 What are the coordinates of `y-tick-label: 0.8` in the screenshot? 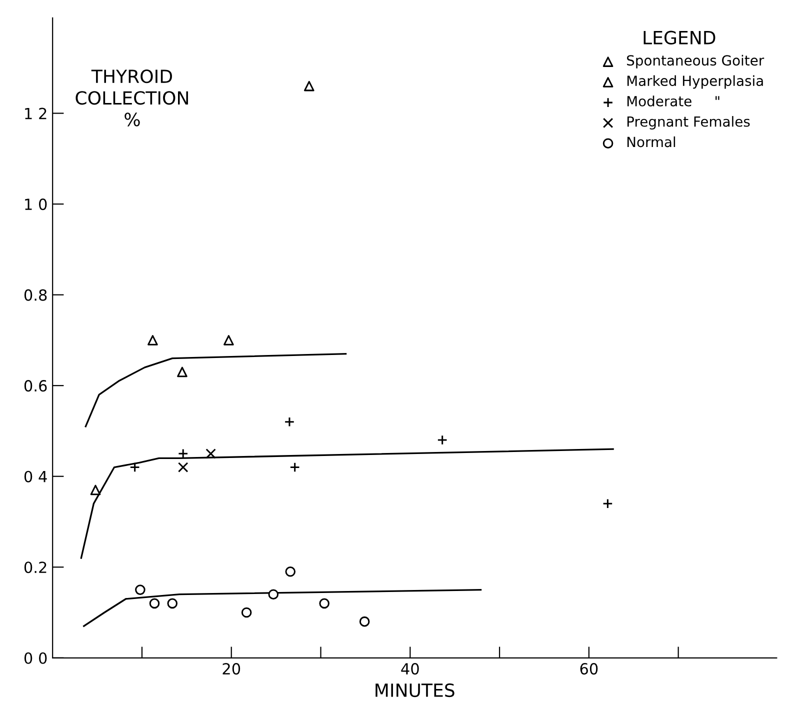 It's located at (35, 295).